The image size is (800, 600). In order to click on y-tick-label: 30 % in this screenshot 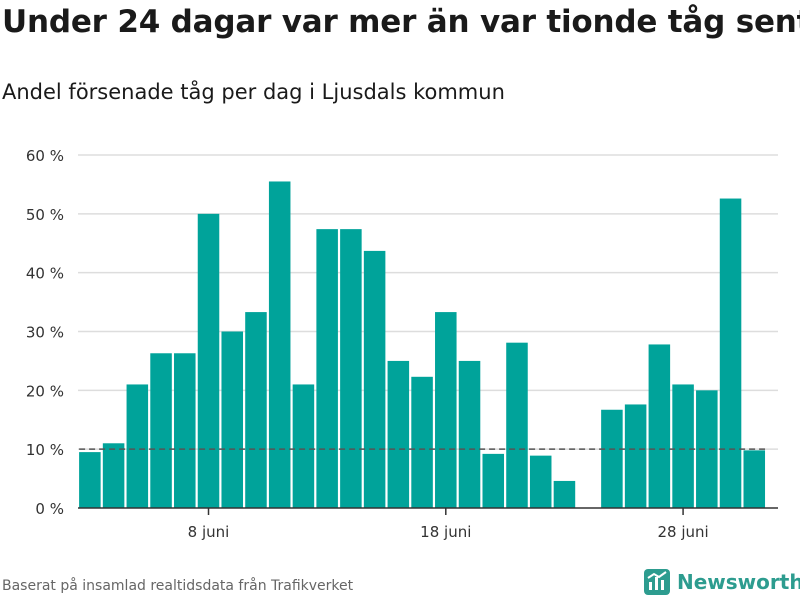, I will do `click(45, 333)`.